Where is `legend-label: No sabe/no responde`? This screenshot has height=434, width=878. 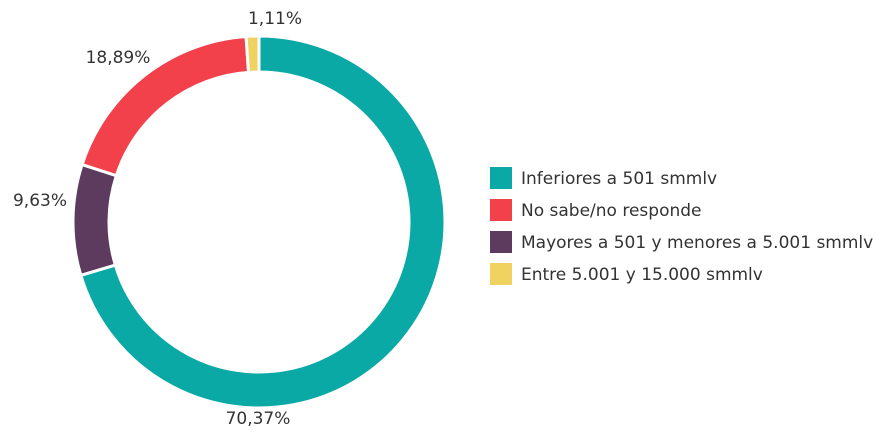
legend-label: No sabe/no responde is located at coordinates (611, 211).